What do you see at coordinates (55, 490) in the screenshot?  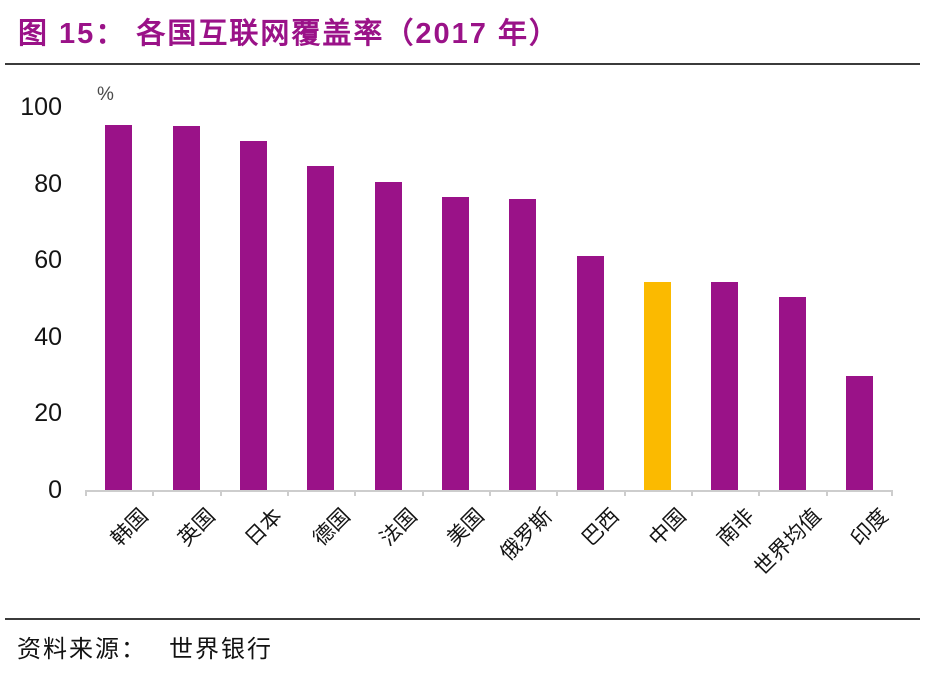 I see `y-tick-label-0: 0` at bounding box center [55, 490].